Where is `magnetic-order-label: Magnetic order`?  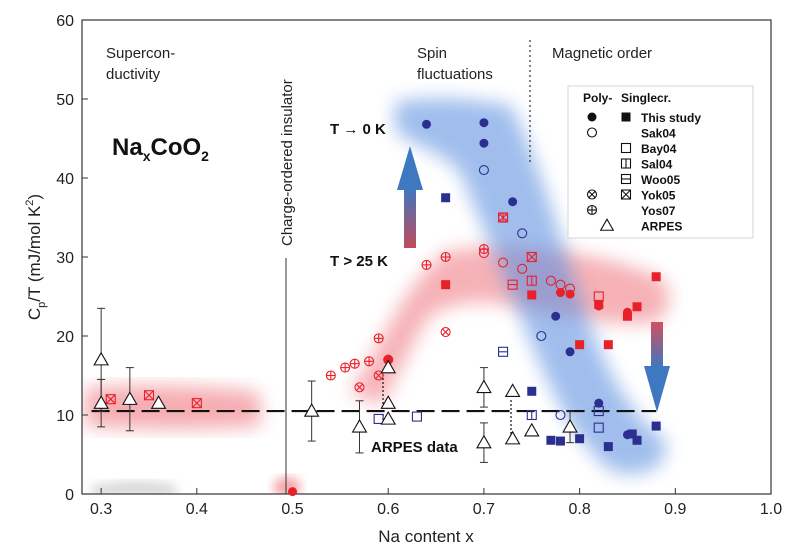
magnetic-order-label: Magnetic order is located at coordinates (602, 53).